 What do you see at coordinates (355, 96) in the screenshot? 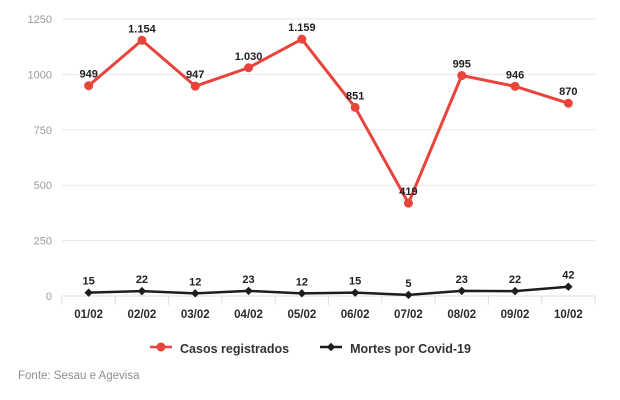
I see `data-label: 851` at bounding box center [355, 96].